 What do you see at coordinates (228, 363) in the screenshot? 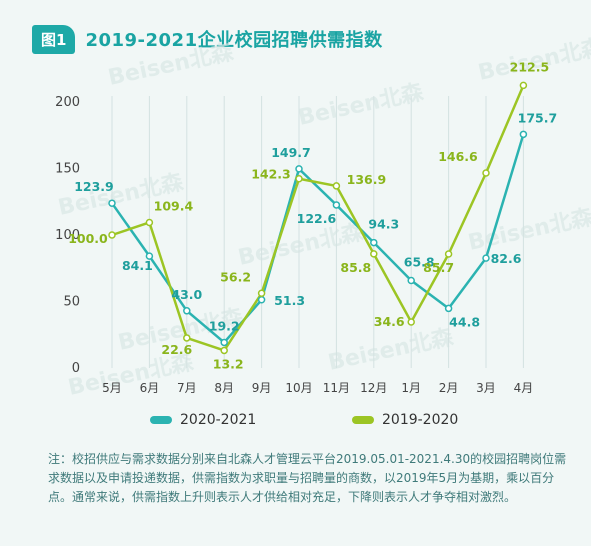
I see `data-label: 13.2` at bounding box center [228, 363].